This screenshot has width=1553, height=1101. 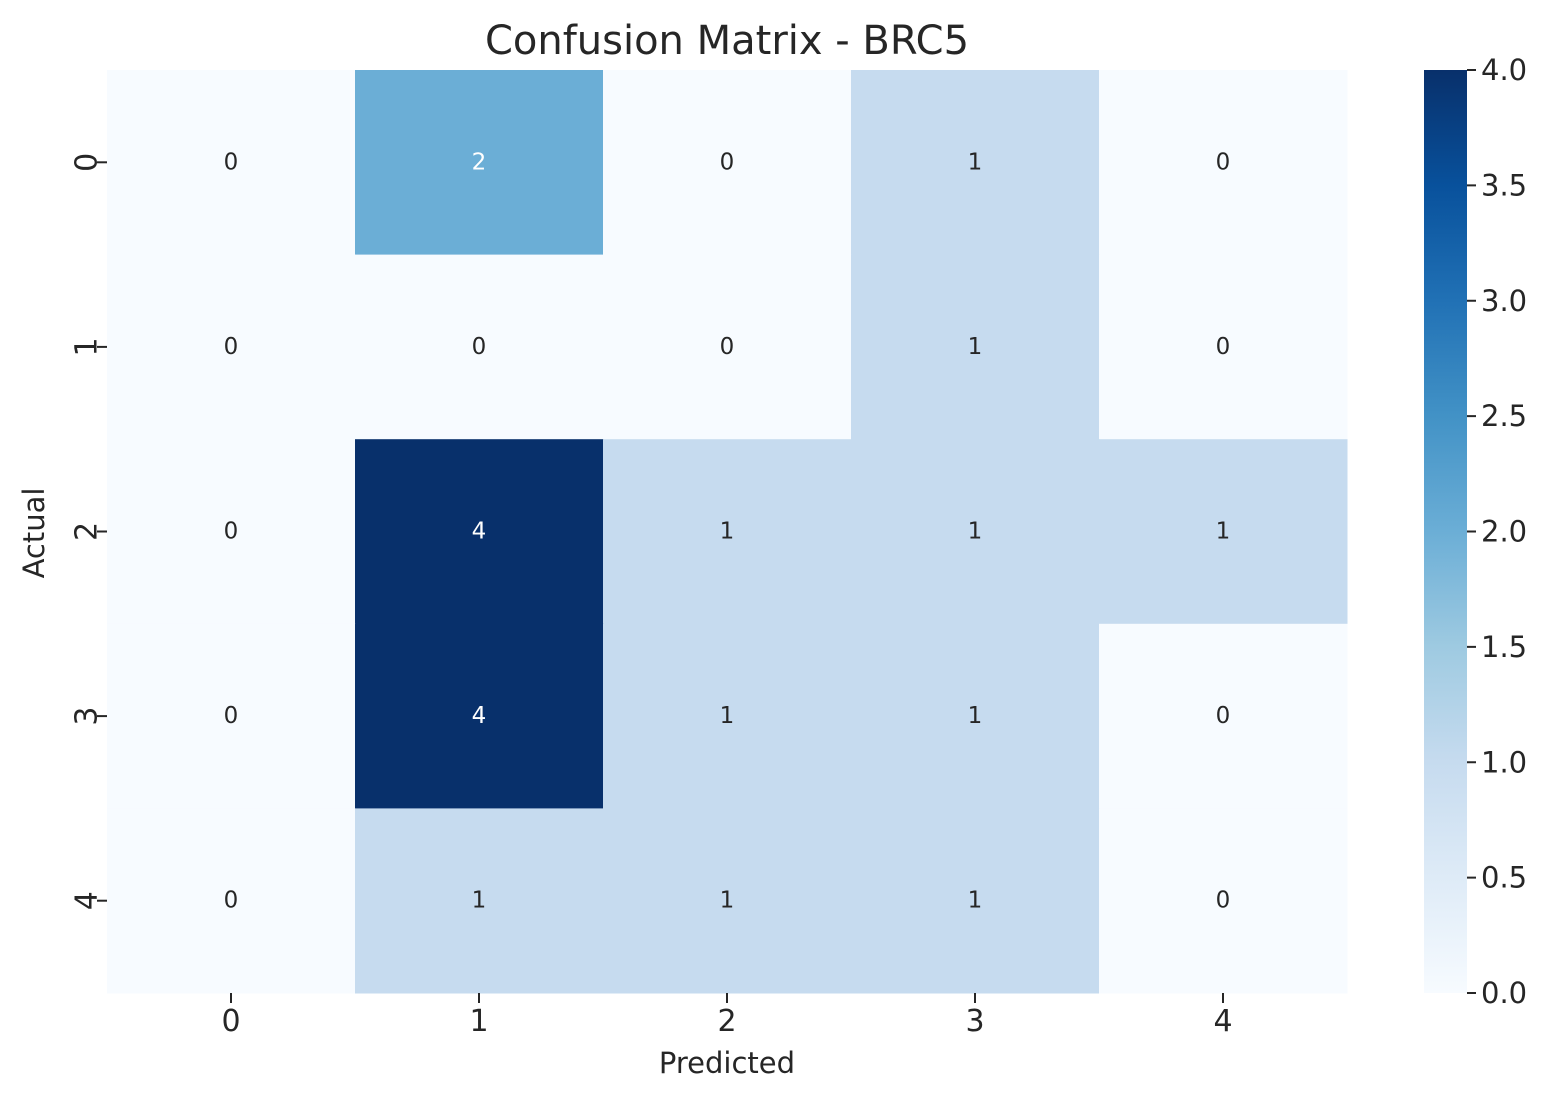 I want to click on cell-value-label-r1-c3: 1, so click(x=975, y=347).